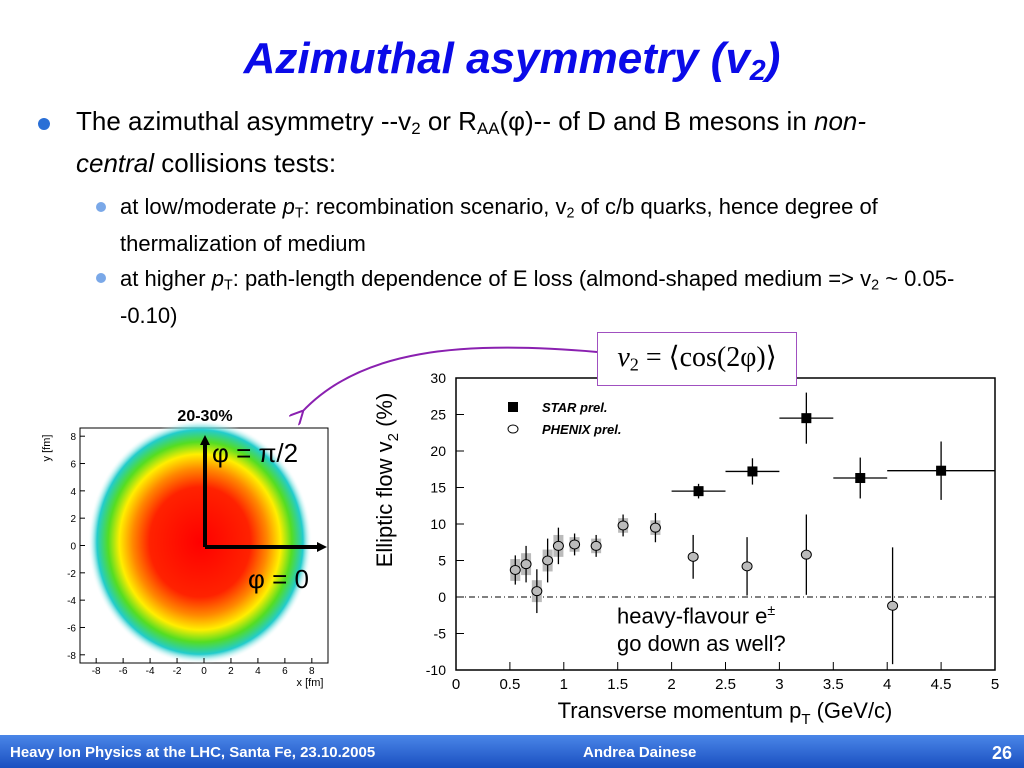  Describe the element at coordinates (537, 297) in the screenshot. I see `text-fragment: ~ 0.05--0.10)` at that location.